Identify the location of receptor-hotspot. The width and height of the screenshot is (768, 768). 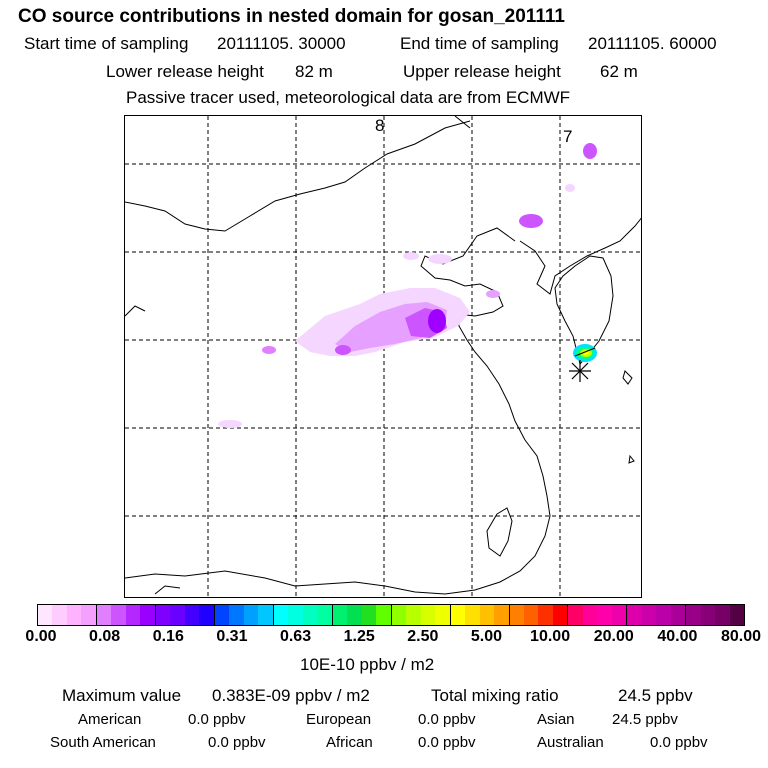
(585, 353).